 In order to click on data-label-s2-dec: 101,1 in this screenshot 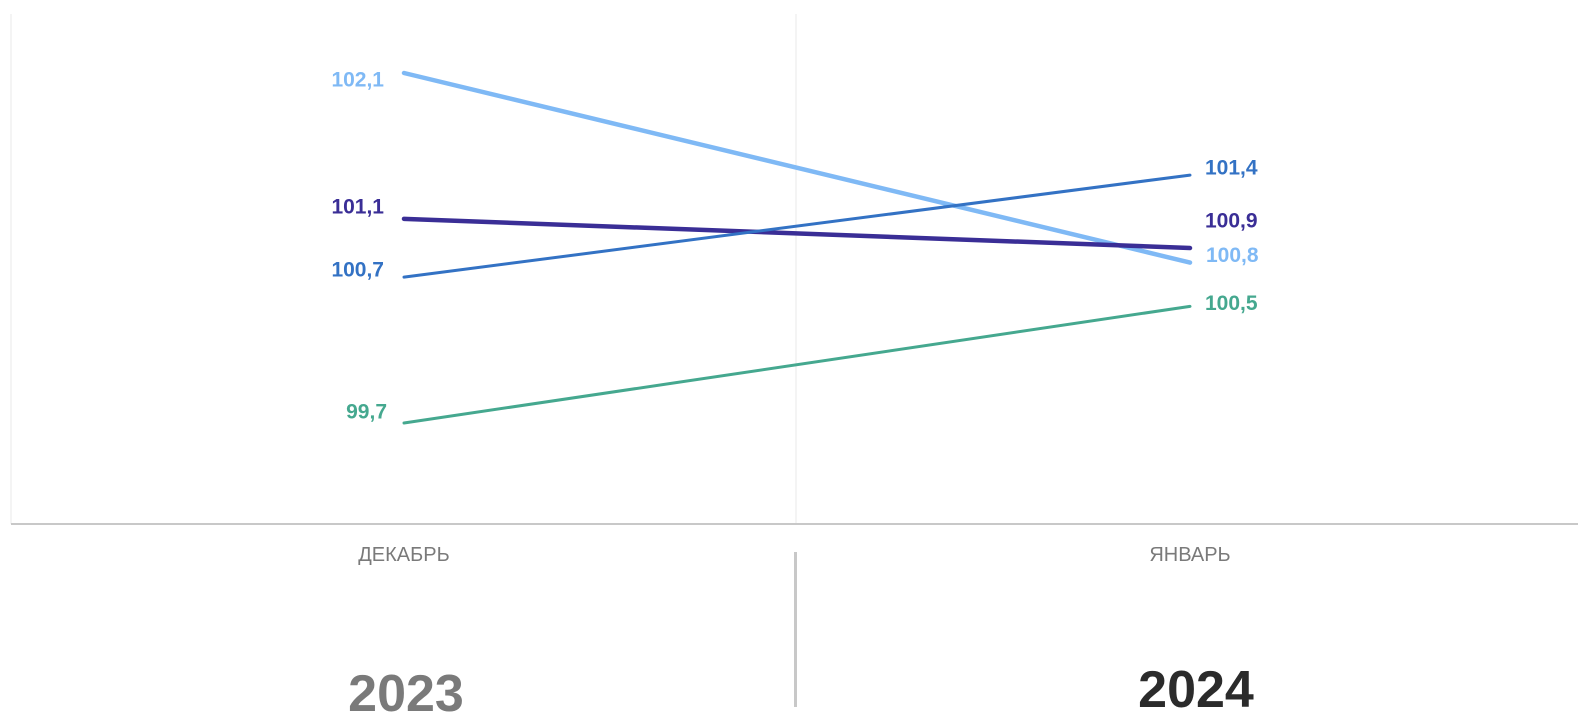, I will do `click(357, 206)`.